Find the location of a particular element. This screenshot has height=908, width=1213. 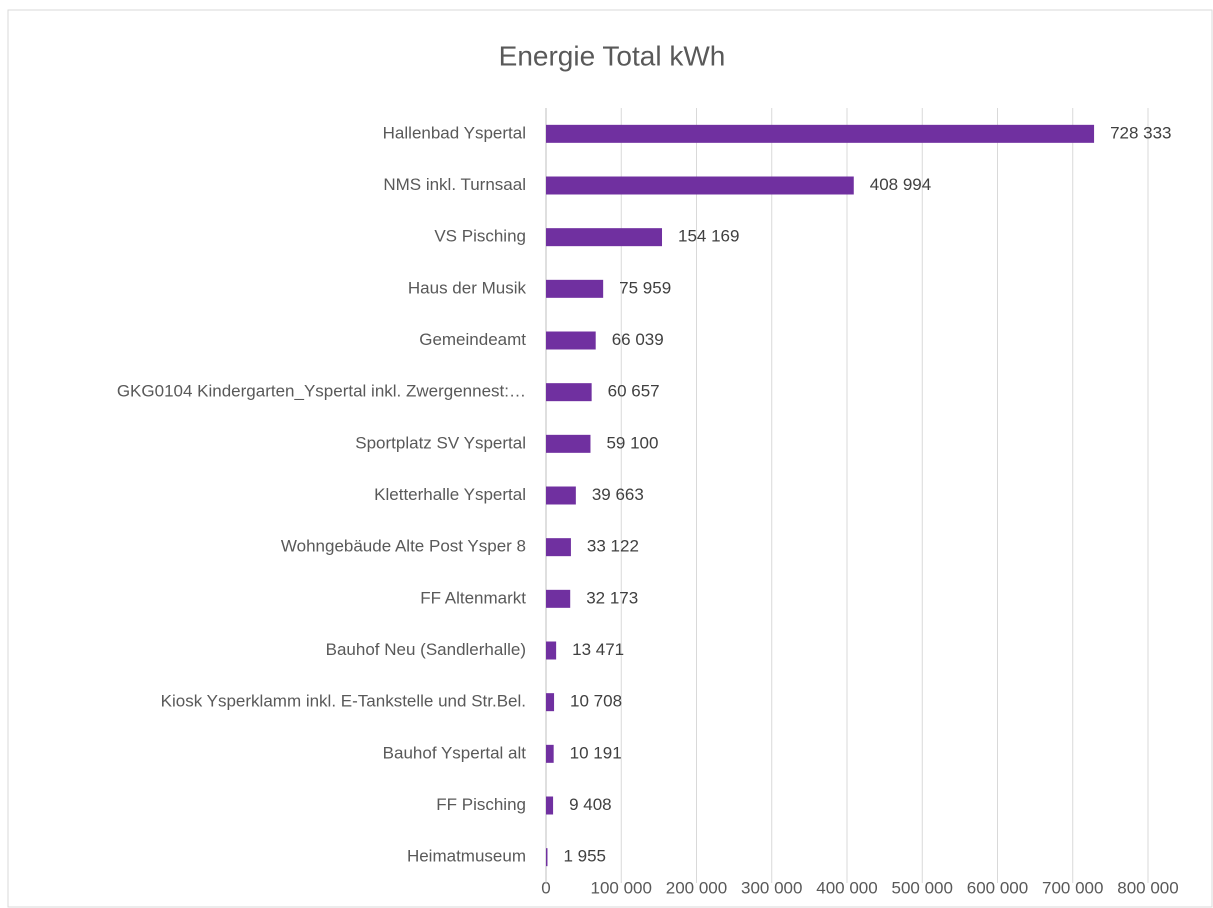

value-label: 59 100 is located at coordinates (632, 442).